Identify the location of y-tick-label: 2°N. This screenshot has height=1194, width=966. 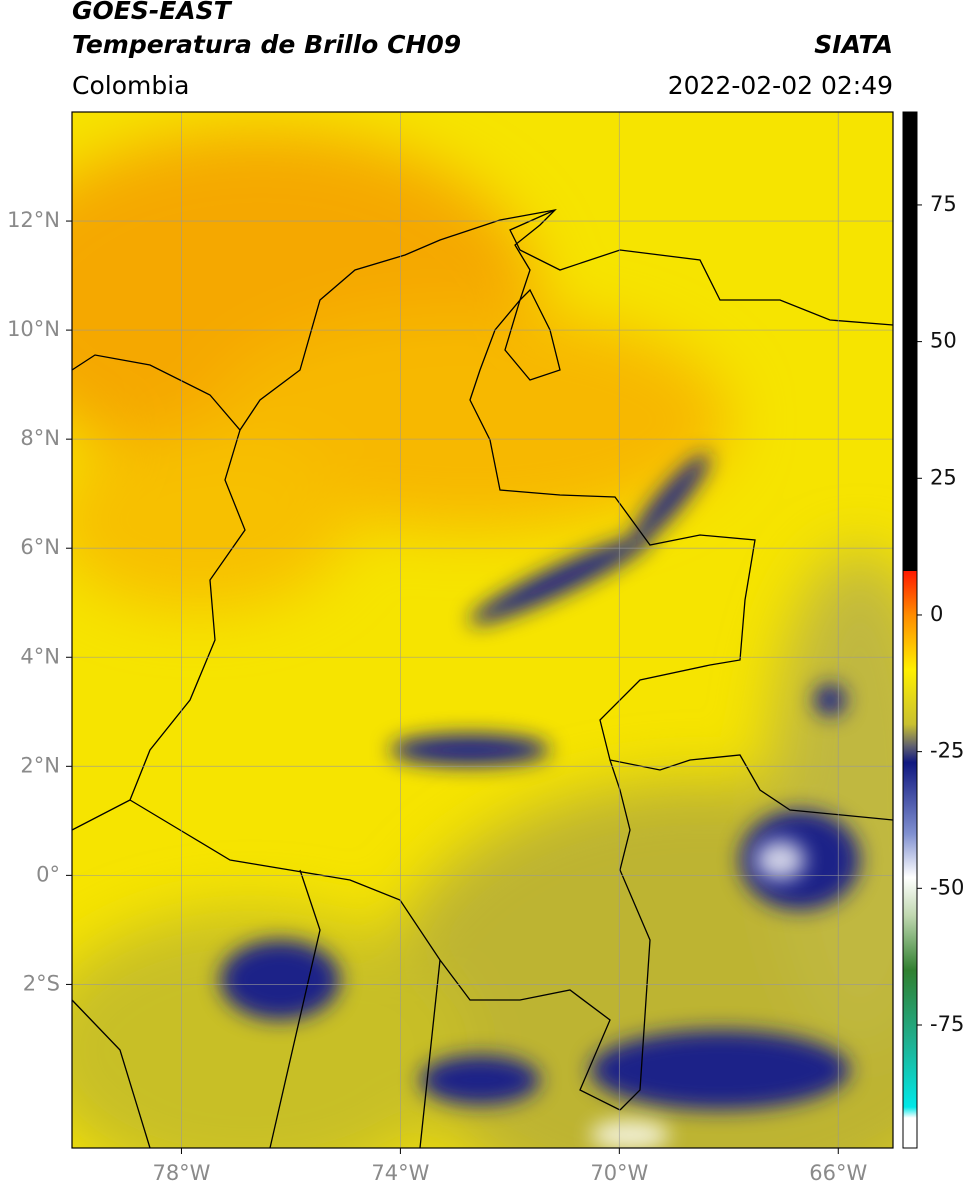
(40, 765).